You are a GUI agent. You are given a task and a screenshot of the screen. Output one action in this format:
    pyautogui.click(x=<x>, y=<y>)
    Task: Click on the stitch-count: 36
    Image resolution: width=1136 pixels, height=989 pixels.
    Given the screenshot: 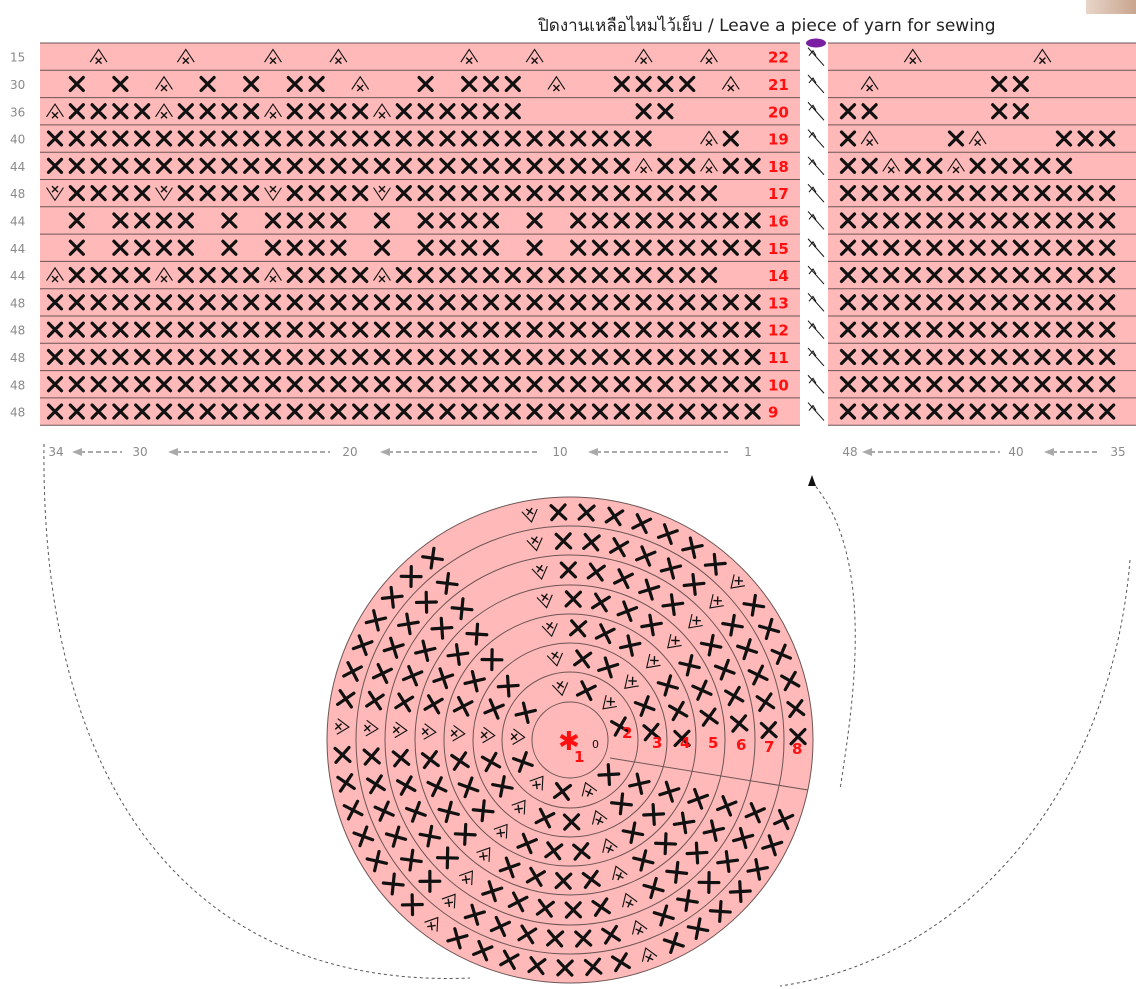 What is the action you would take?
    pyautogui.click(x=17, y=112)
    